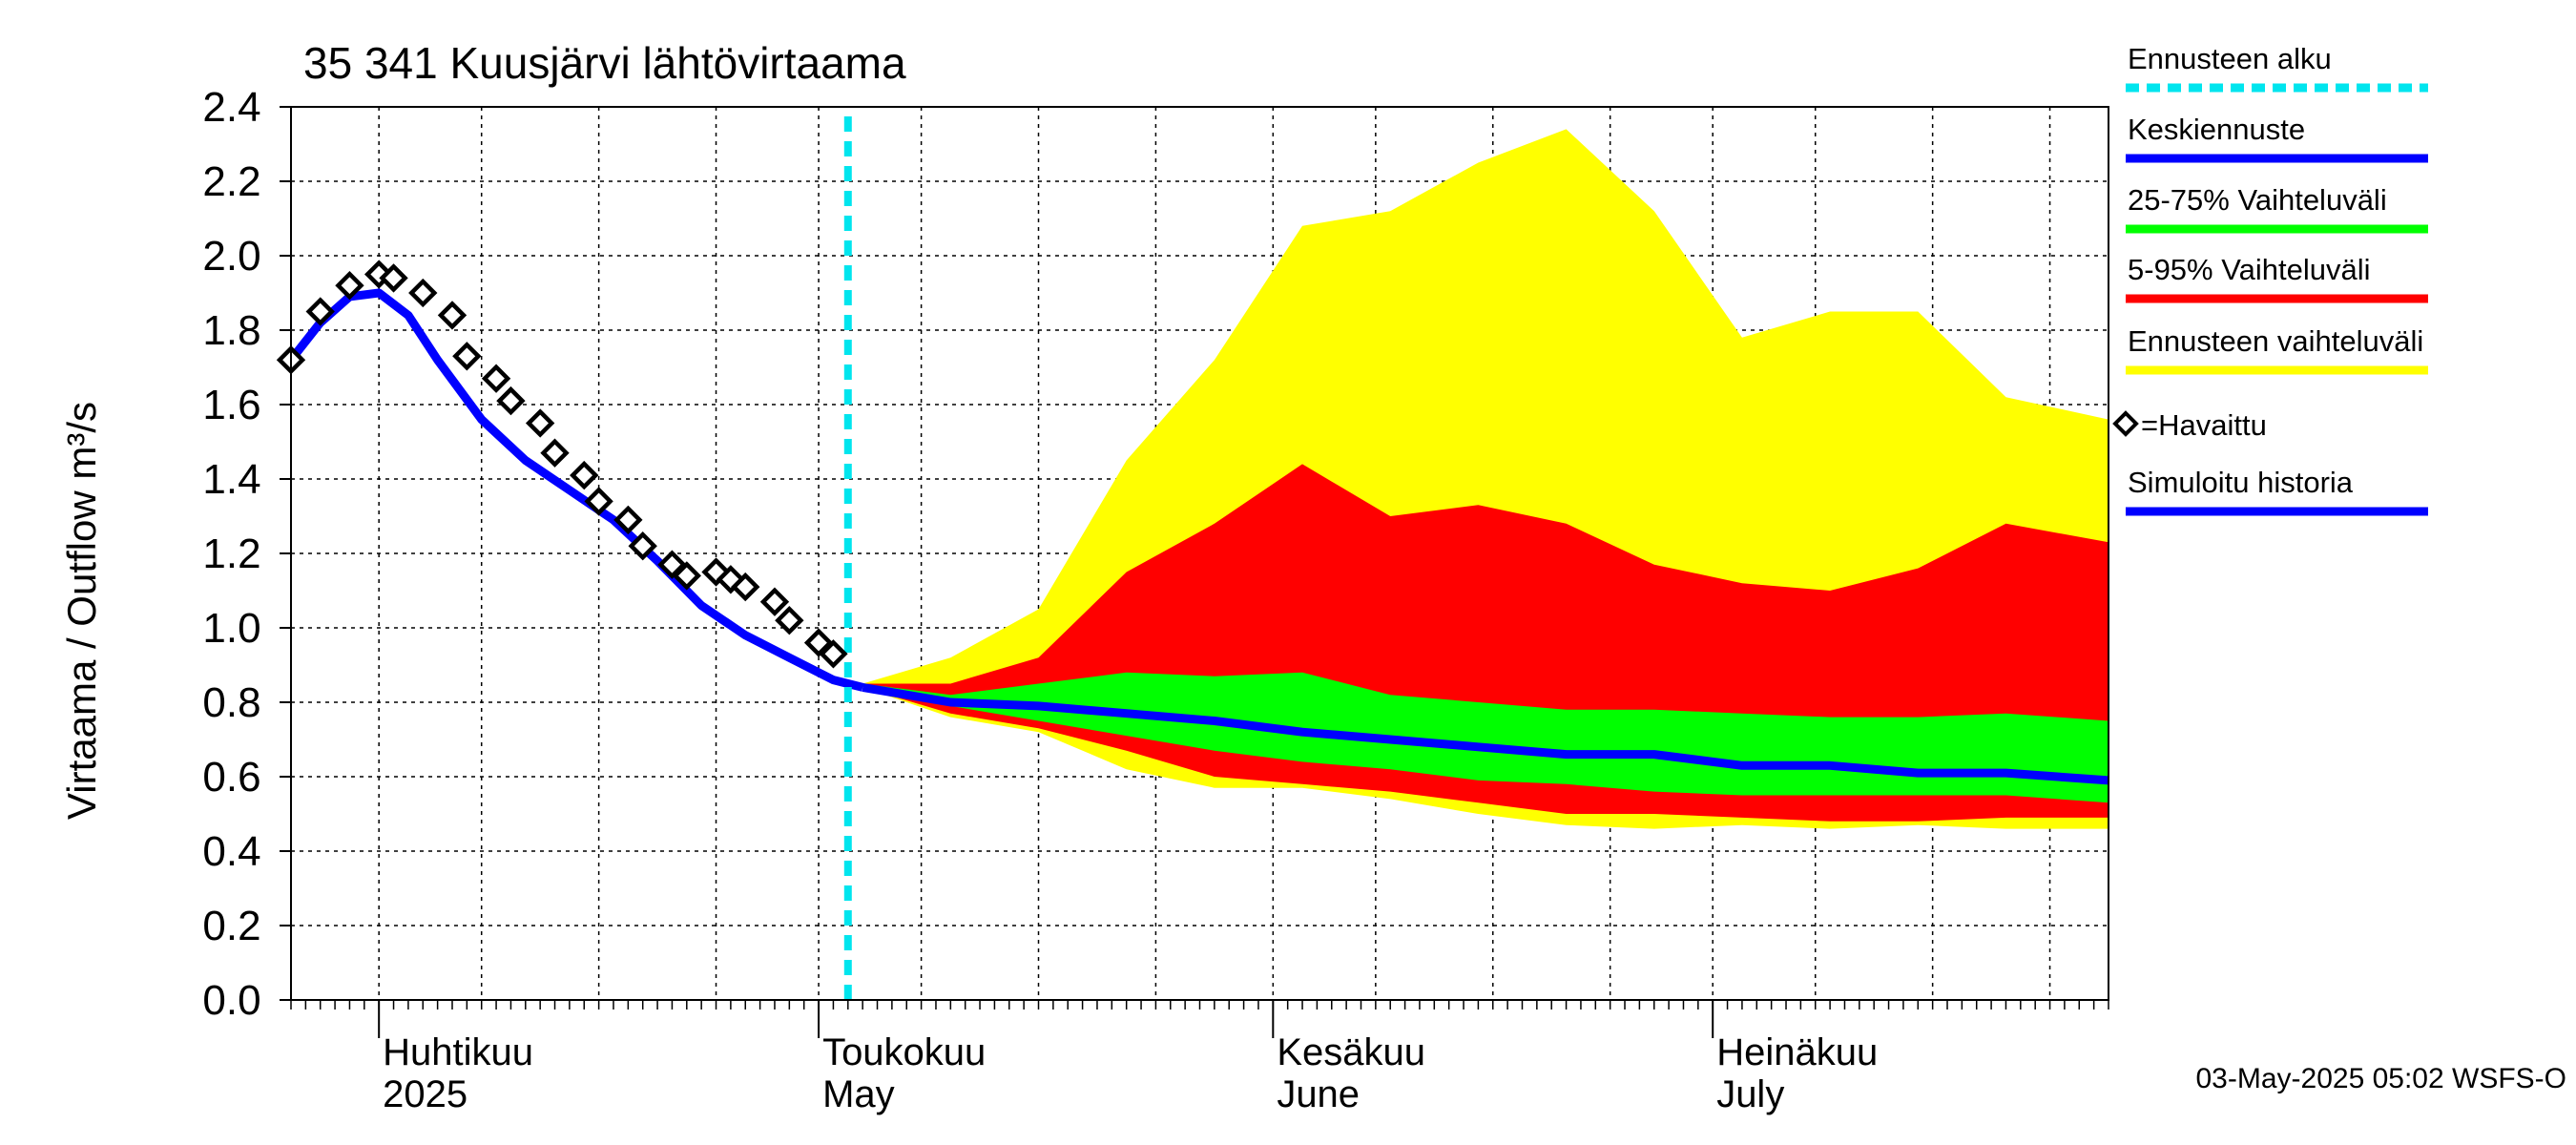  What do you see at coordinates (231, 256) in the screenshot?
I see `y-tick-label: 2.0` at bounding box center [231, 256].